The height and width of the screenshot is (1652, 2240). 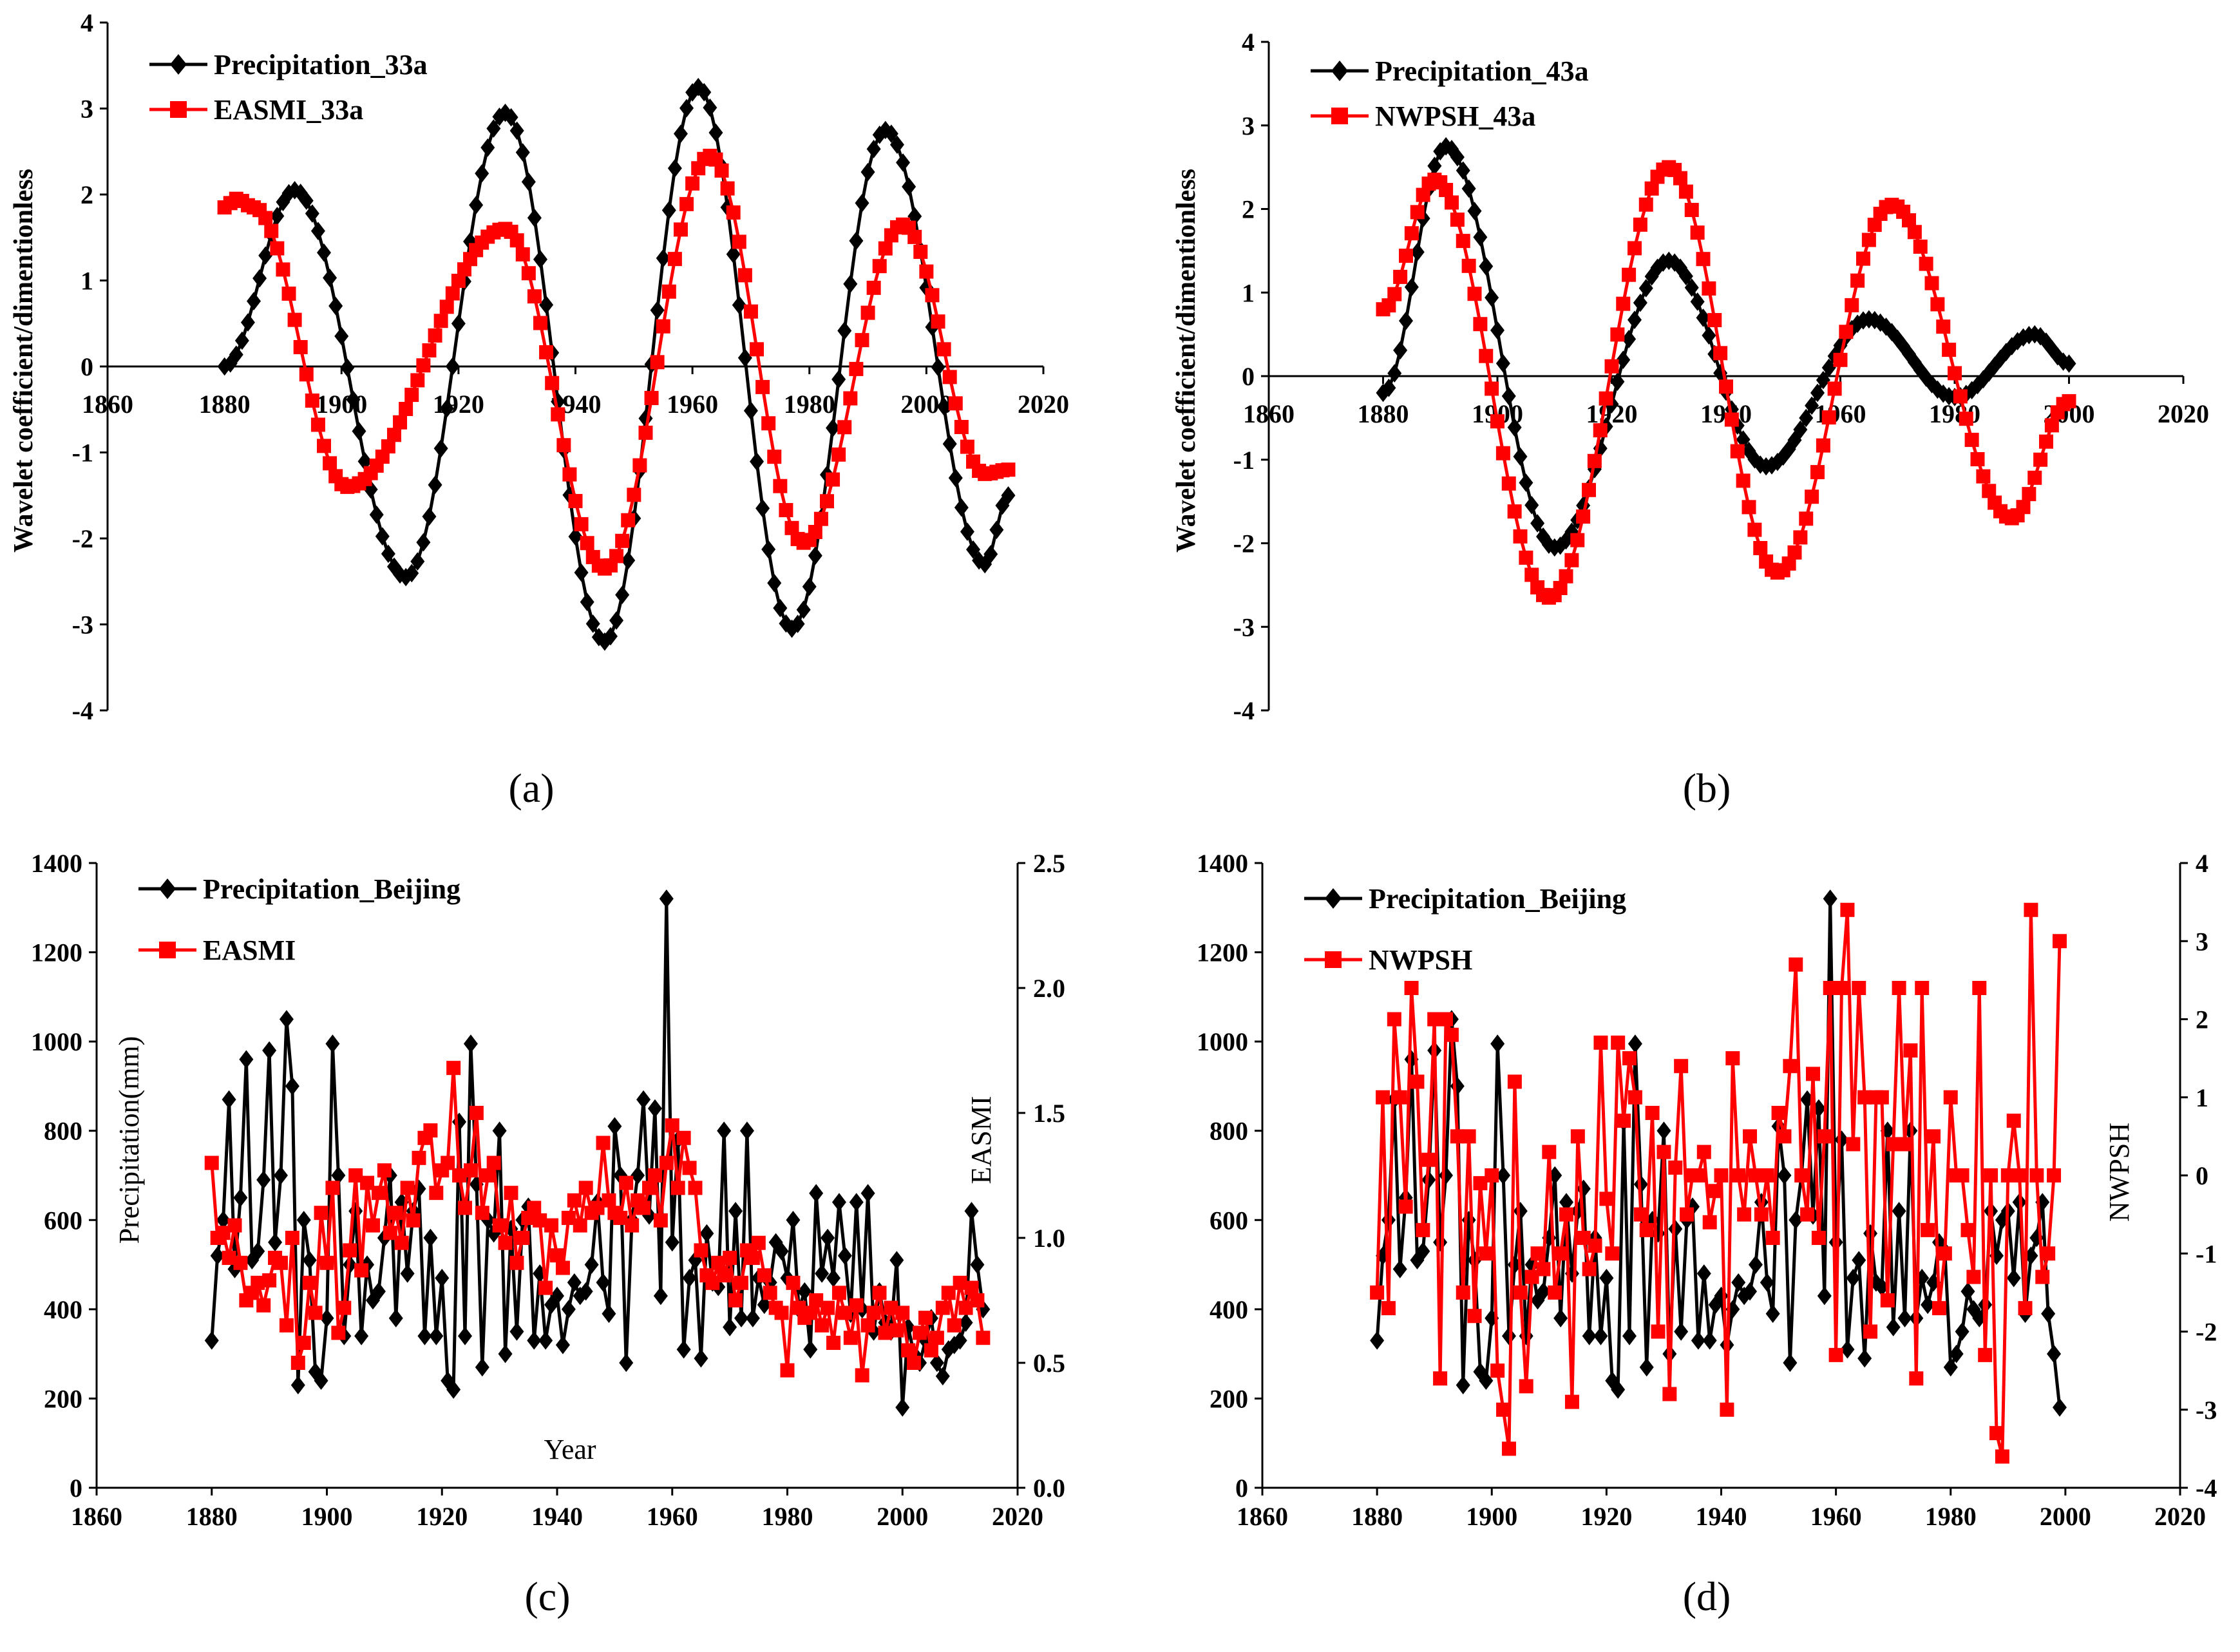 What do you see at coordinates (2202, 1020) in the screenshot?
I see `y2-tick-label: 2` at bounding box center [2202, 1020].